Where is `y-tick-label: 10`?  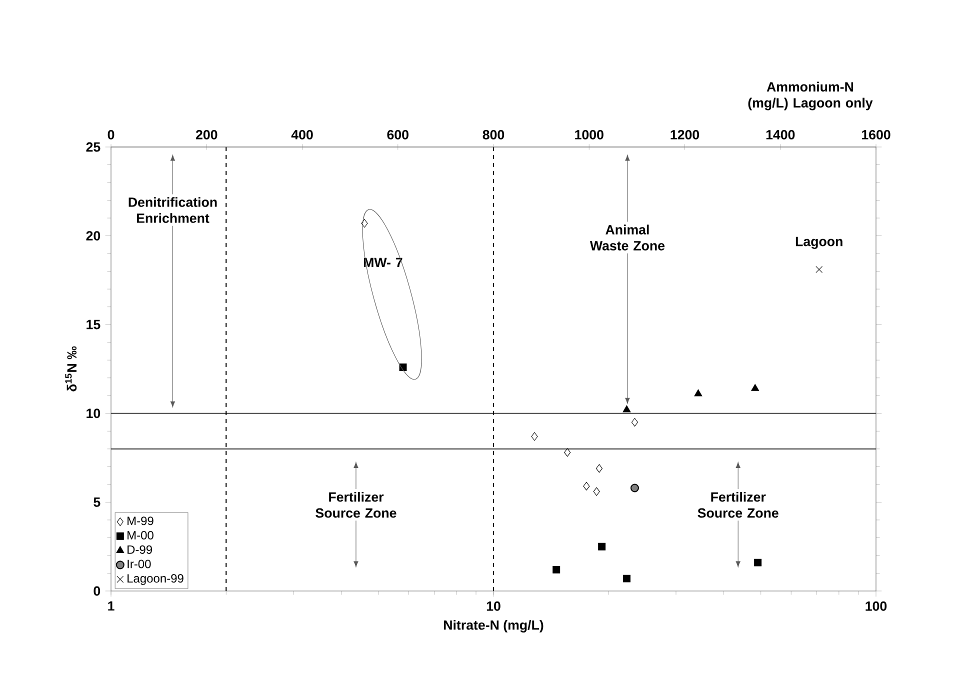
y-tick-label: 10 is located at coordinates (93, 413).